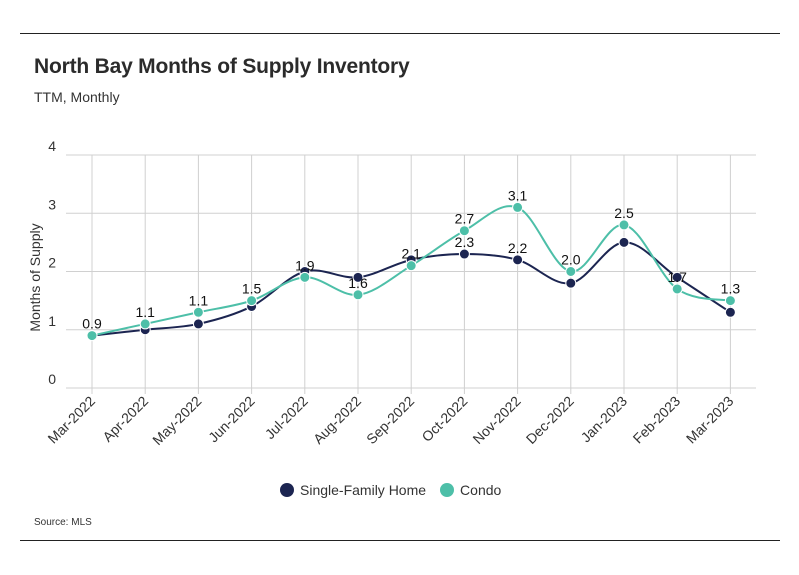 This screenshot has height=575, width=799. I want to click on legend-swatch-condo, so click(447, 490).